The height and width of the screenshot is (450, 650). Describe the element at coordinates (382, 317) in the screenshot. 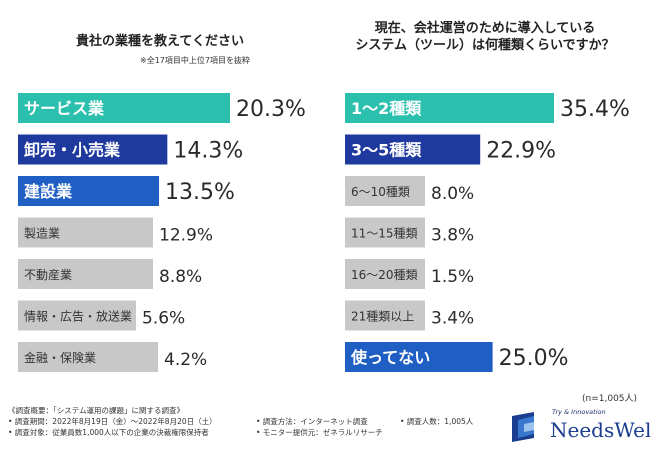

I see `chart-2-category-label: 21種類以上` at that location.